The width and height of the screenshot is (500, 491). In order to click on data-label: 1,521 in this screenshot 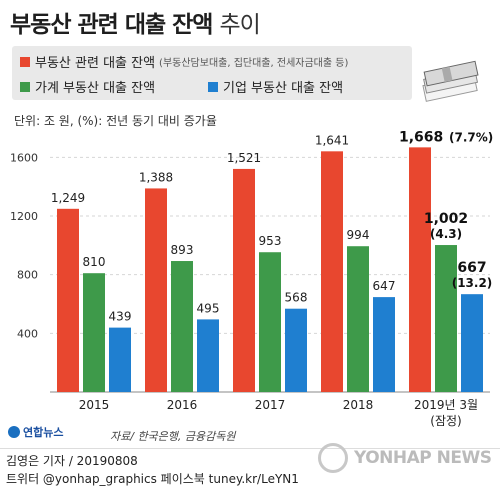, I will do `click(244, 158)`.